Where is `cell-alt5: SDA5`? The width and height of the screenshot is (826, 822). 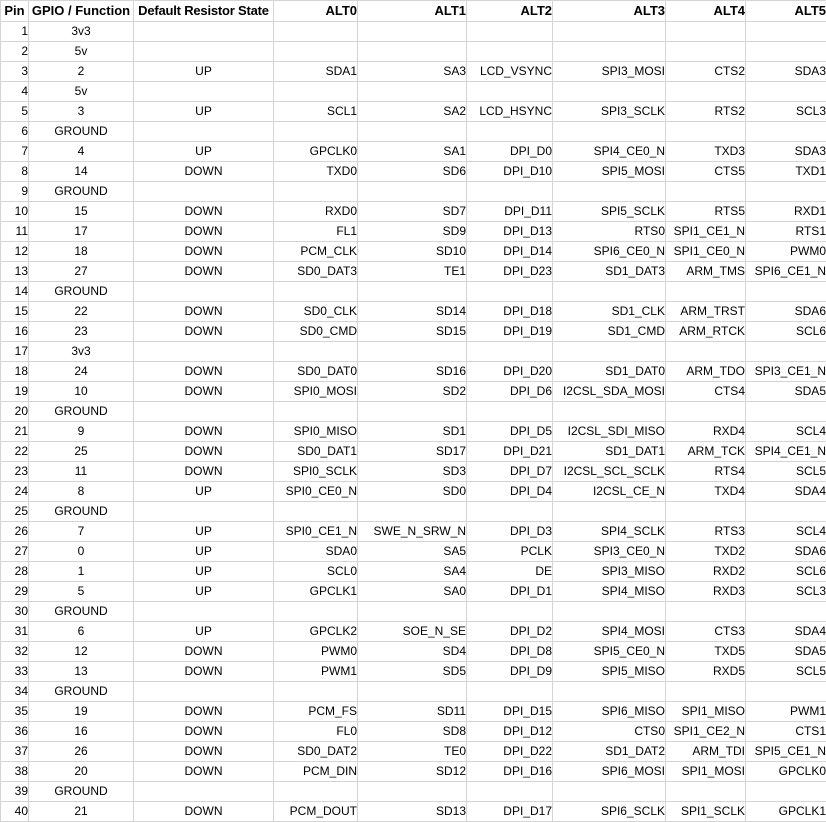 cell-alt5: SDA5 is located at coordinates (786, 652).